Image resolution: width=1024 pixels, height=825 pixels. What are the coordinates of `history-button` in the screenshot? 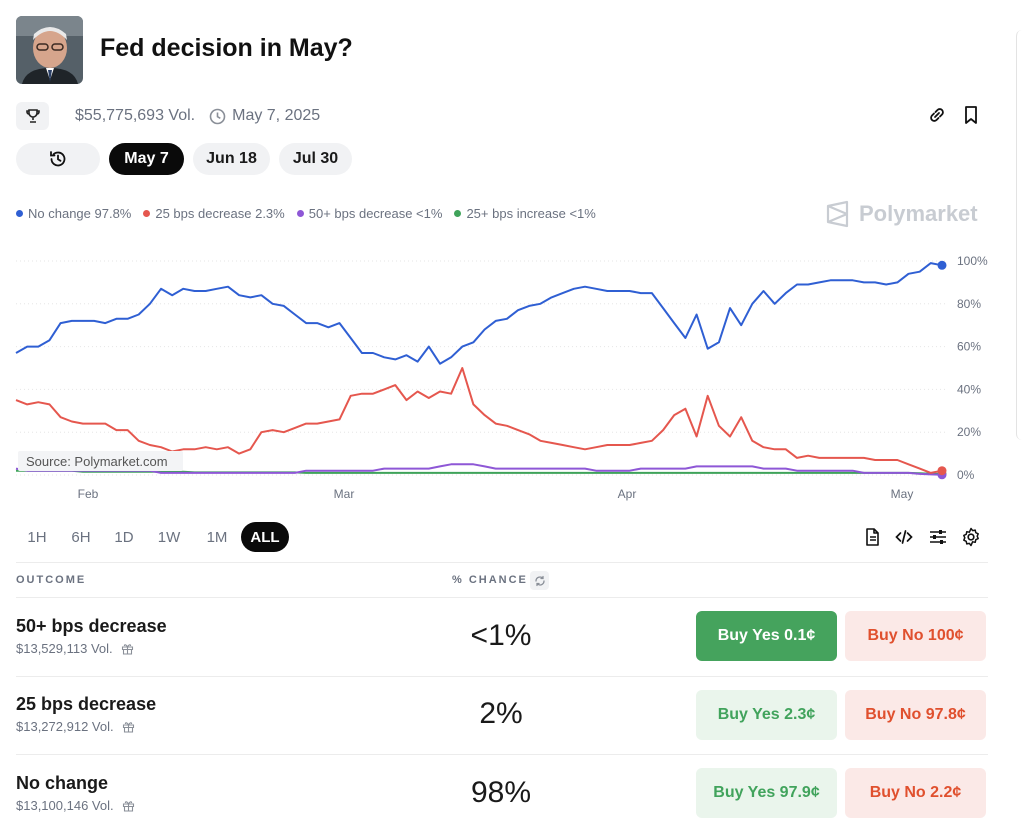 It's located at (58, 159).